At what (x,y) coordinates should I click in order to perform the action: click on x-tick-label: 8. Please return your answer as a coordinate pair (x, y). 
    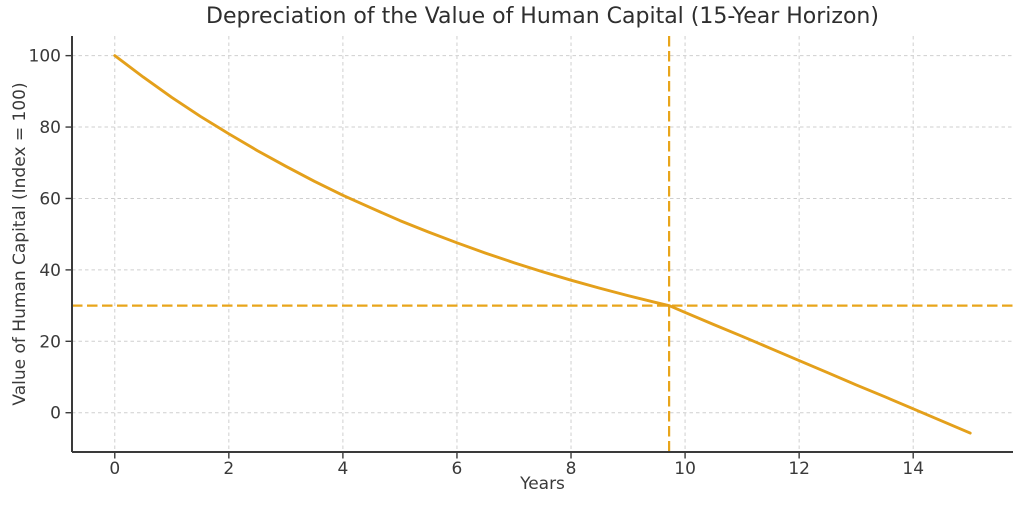
    Looking at the image, I should click on (571, 469).